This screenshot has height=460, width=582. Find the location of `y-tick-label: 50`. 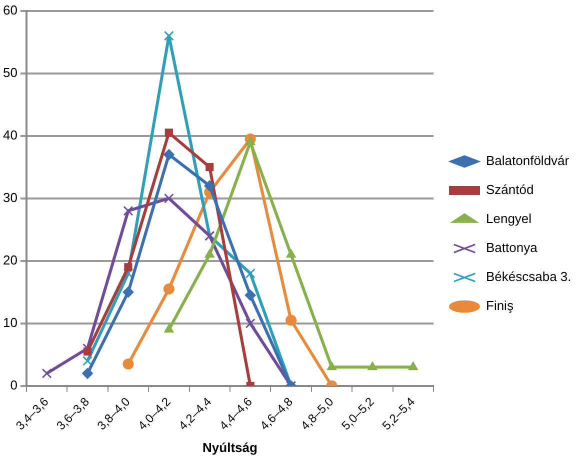

y-tick-label: 50 is located at coordinates (10, 72).